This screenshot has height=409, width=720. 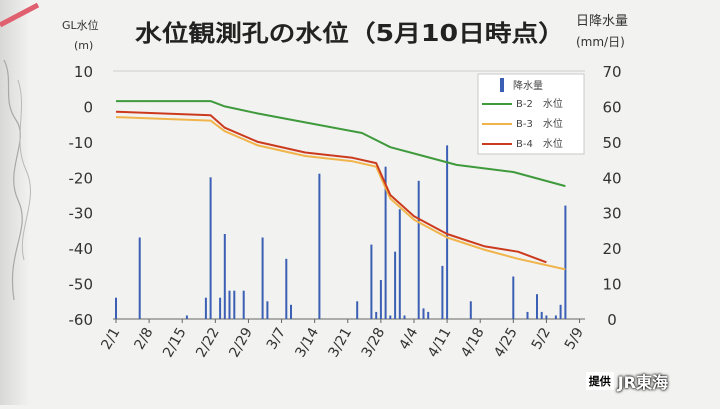 I want to click on legend-label-b4: B-4 水位, so click(x=539, y=143).